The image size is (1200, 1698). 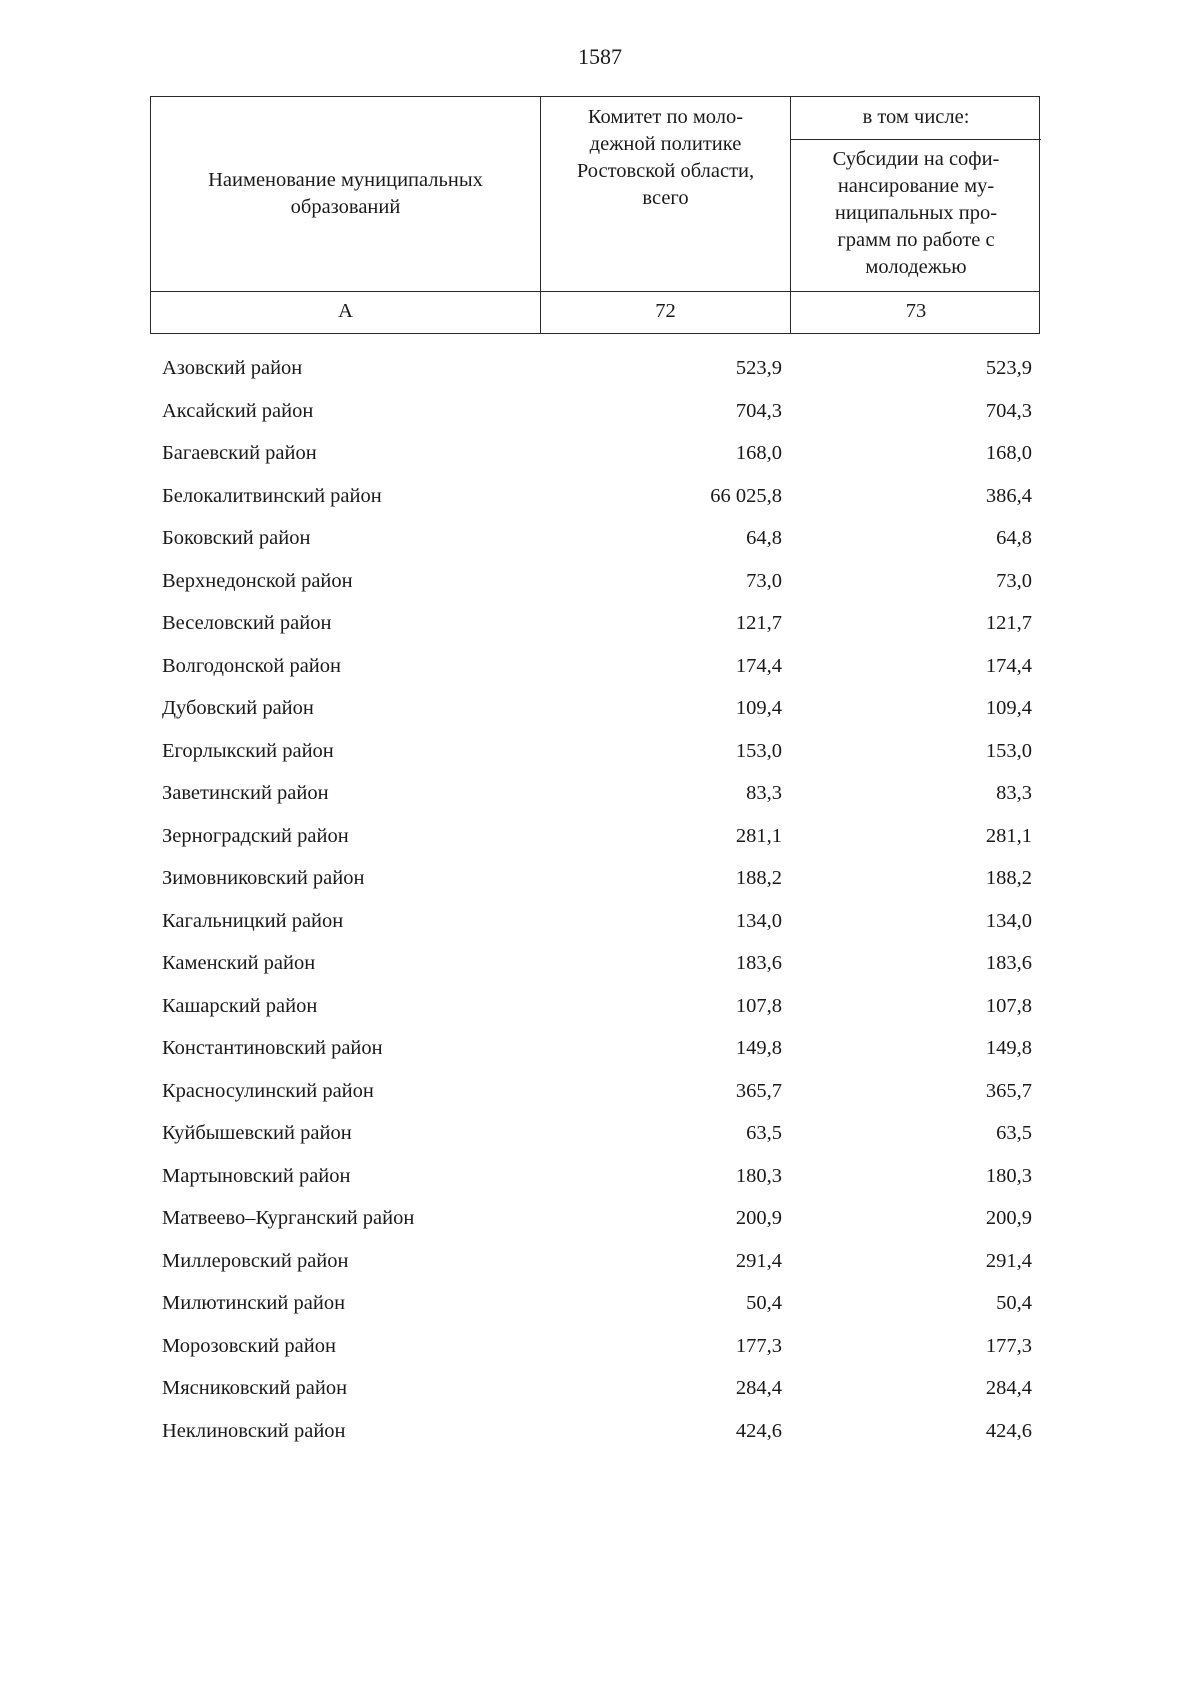 What do you see at coordinates (268, 1090) in the screenshot?
I see `row-name: Красносулинский район` at bounding box center [268, 1090].